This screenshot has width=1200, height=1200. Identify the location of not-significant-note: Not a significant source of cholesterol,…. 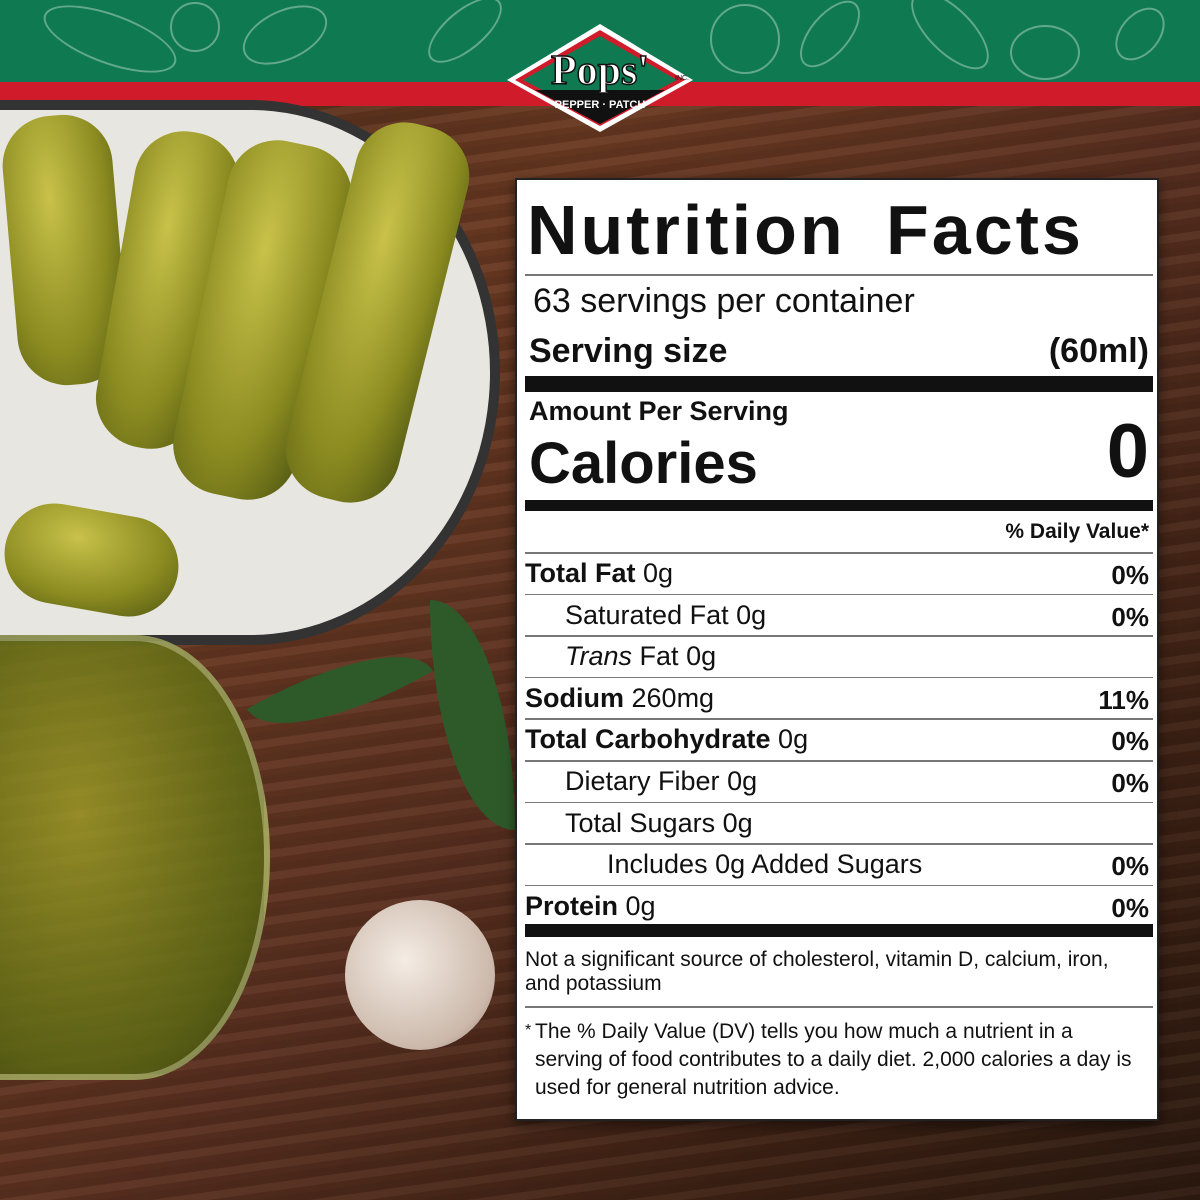
(817, 971).